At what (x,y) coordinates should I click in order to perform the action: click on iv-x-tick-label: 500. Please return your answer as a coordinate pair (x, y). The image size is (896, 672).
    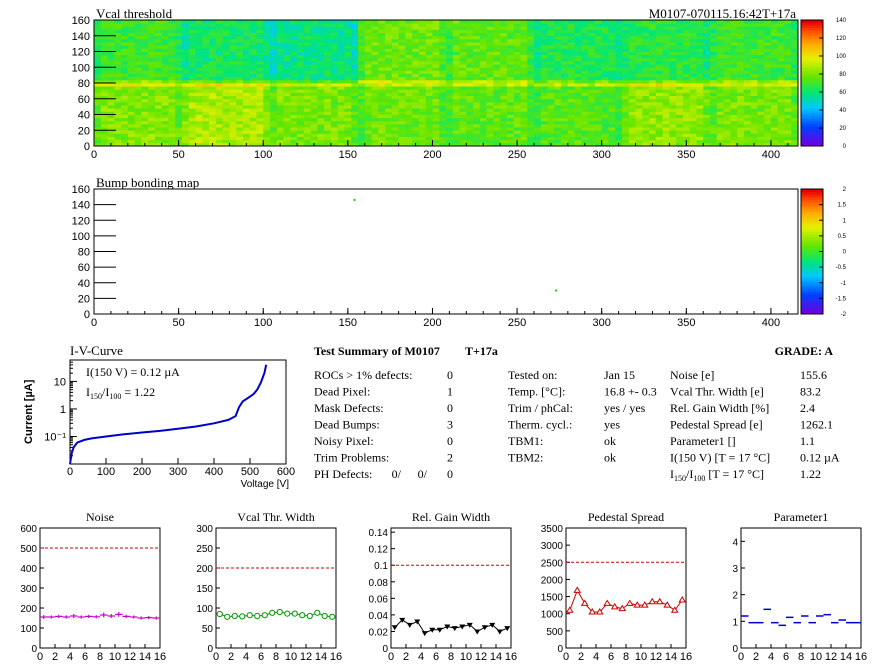
    Looking at the image, I should click on (250, 472).